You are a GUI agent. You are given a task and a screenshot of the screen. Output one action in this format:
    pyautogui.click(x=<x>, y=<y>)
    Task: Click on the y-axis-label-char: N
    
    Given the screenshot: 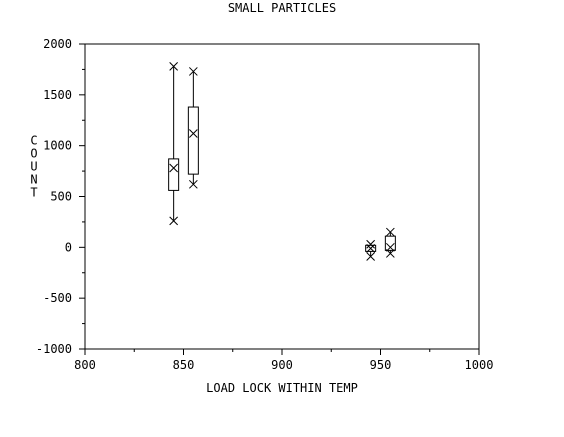 What is the action you would take?
    pyautogui.click(x=33, y=180)
    